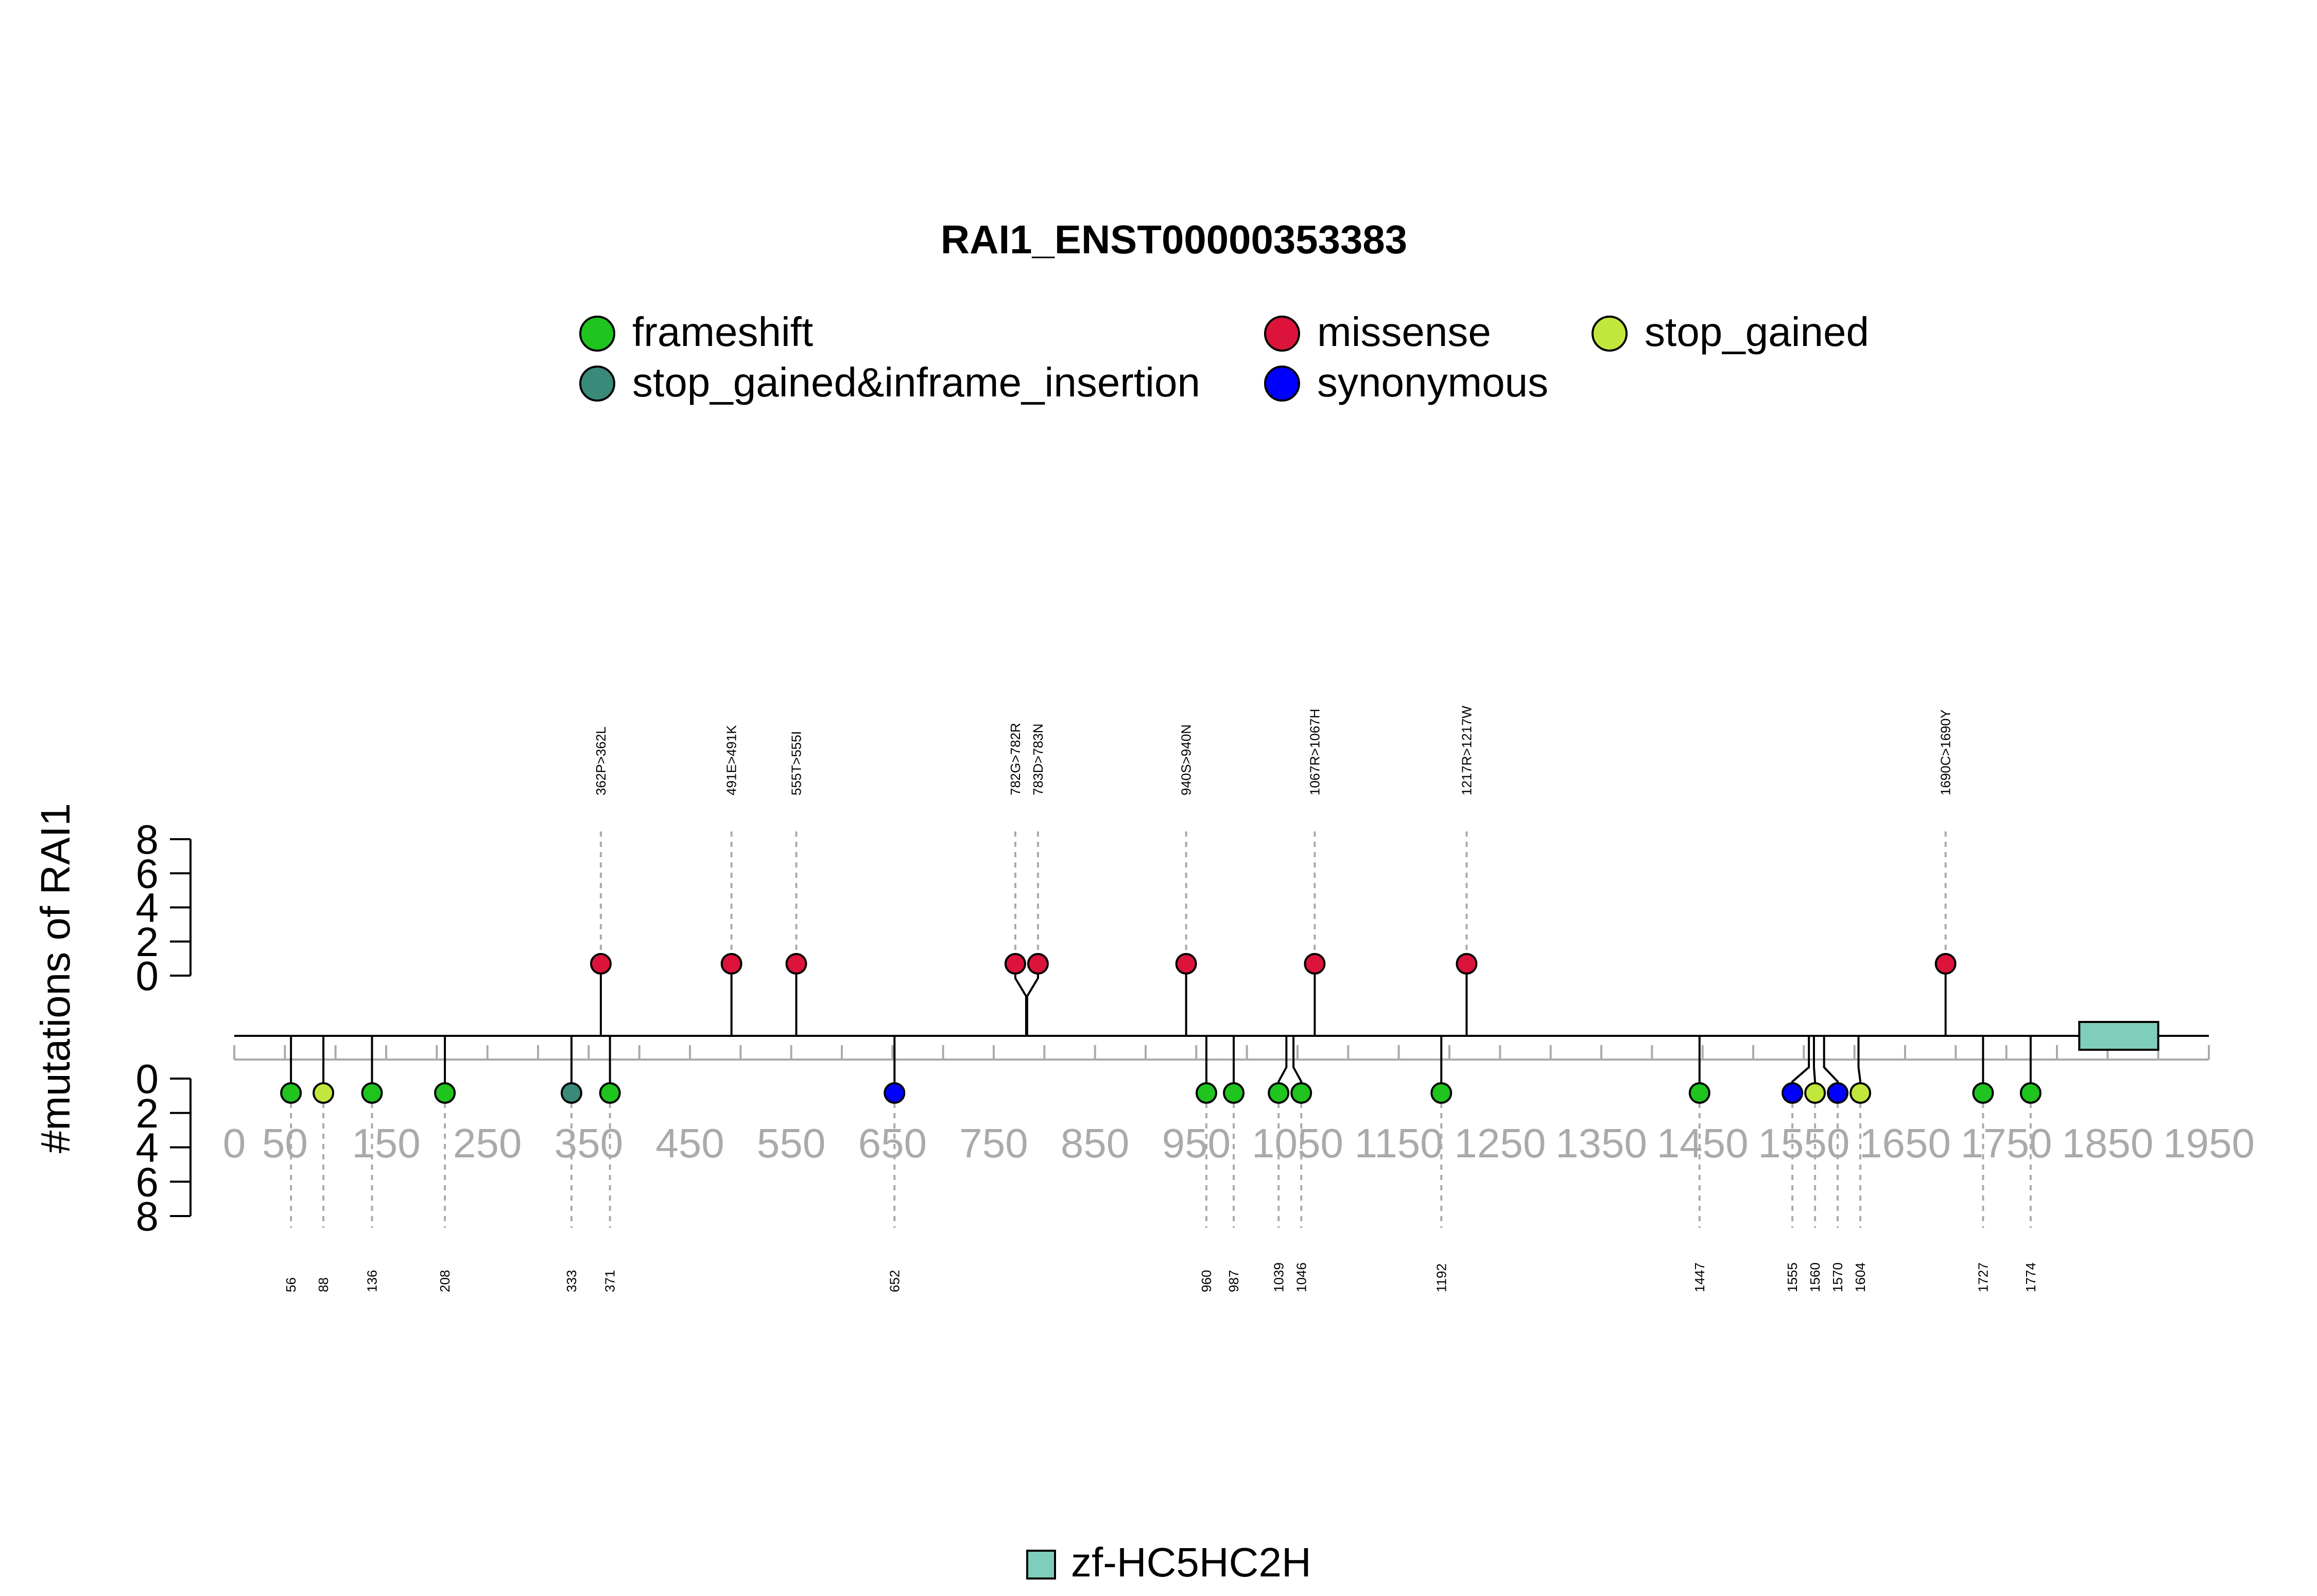 The image size is (2317, 1596). Describe the element at coordinates (1282, 334) in the screenshot. I see `legend-swatch-missense` at that location.